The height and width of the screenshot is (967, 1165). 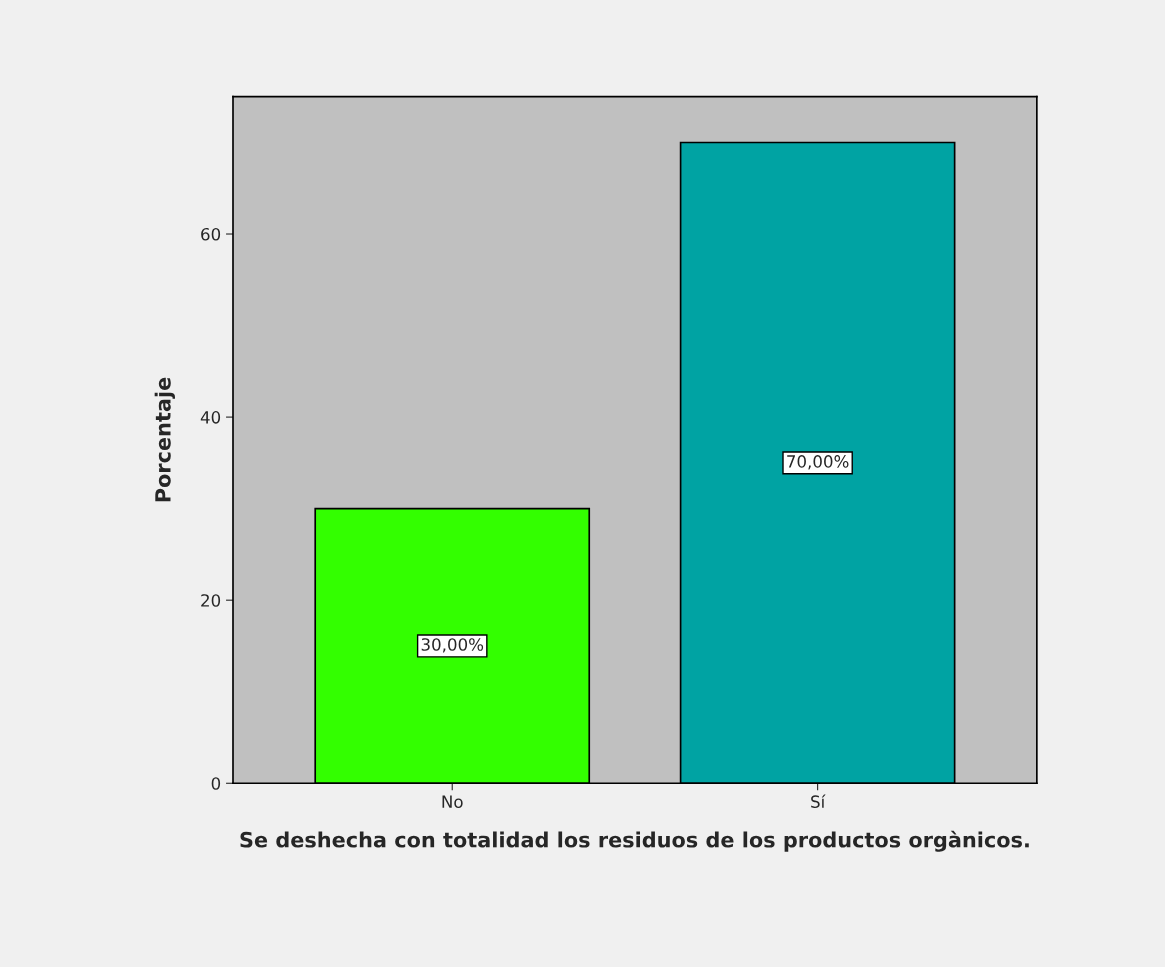 I want to click on y-axis-title: Porcentaje, so click(x=164, y=439).